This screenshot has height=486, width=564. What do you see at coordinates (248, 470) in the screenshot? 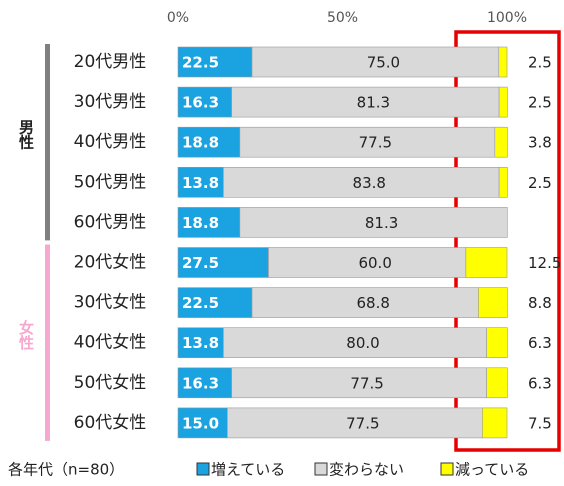
I see `legend-label: 増えている` at bounding box center [248, 470].